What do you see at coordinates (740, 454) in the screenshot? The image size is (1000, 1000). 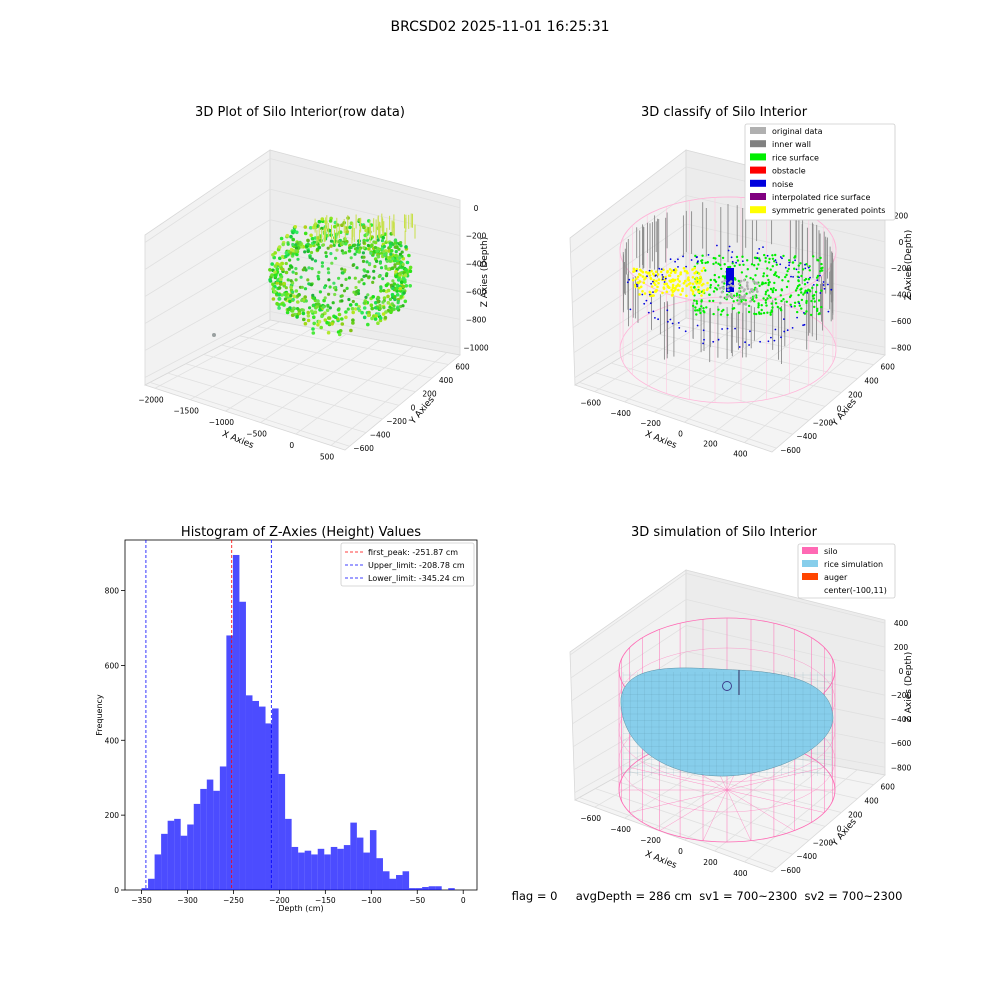 I see `classify-x-tick-label: 400` at bounding box center [740, 454].